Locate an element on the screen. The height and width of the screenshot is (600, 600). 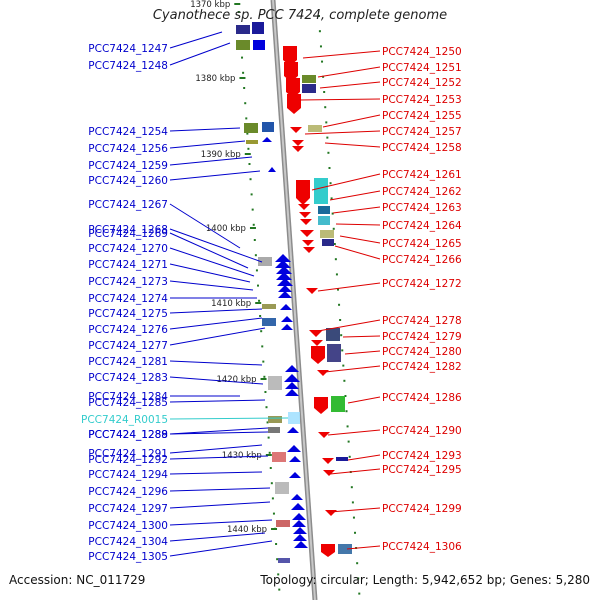
gene-label-right: PCC7424_1299 is located at coordinates (422, 509).